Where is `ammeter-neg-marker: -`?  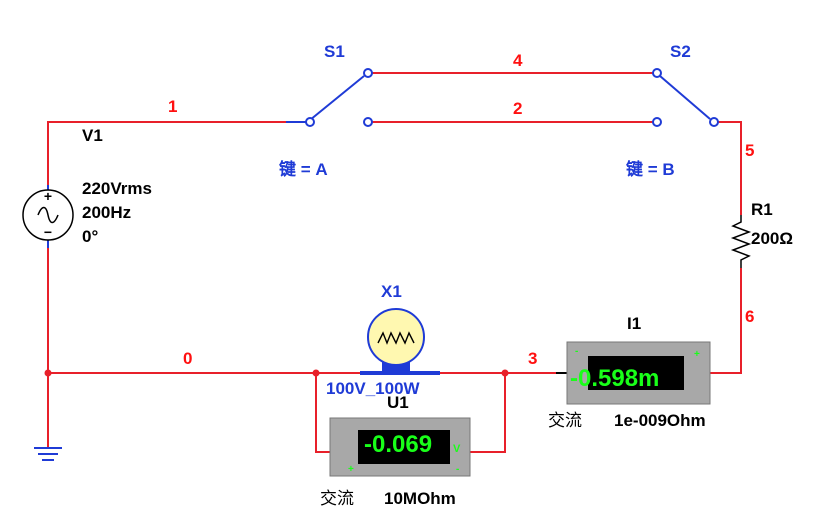 ammeter-neg-marker: - is located at coordinates (576, 351).